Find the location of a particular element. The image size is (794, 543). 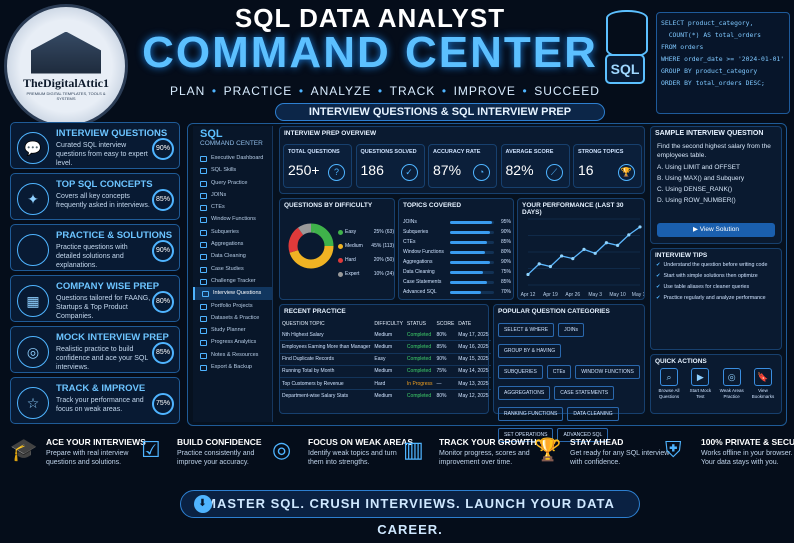

sidebar-item: Export & Backup is located at coordinates (232, 367).